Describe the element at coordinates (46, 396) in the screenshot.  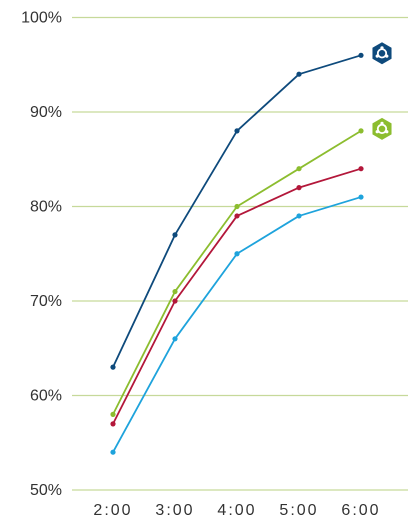
I see `y-tick-label: 60%` at that location.